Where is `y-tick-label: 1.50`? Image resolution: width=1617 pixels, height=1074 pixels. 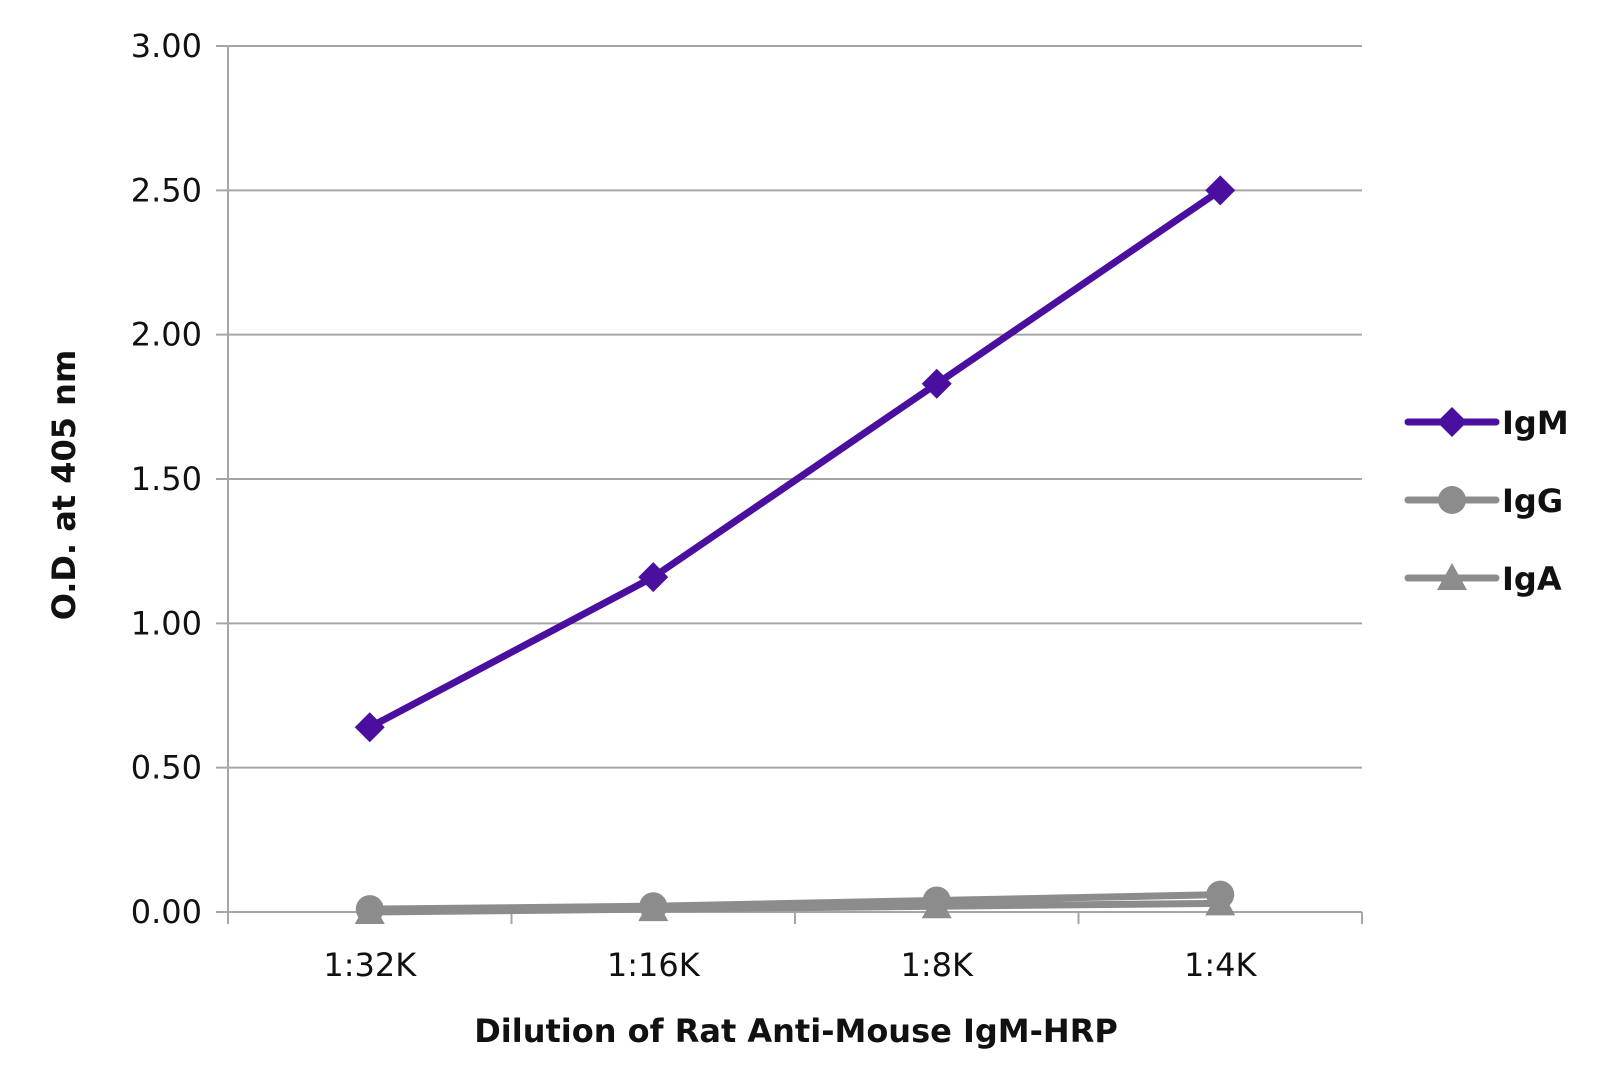 y-tick-label: 1.50 is located at coordinates (166, 479).